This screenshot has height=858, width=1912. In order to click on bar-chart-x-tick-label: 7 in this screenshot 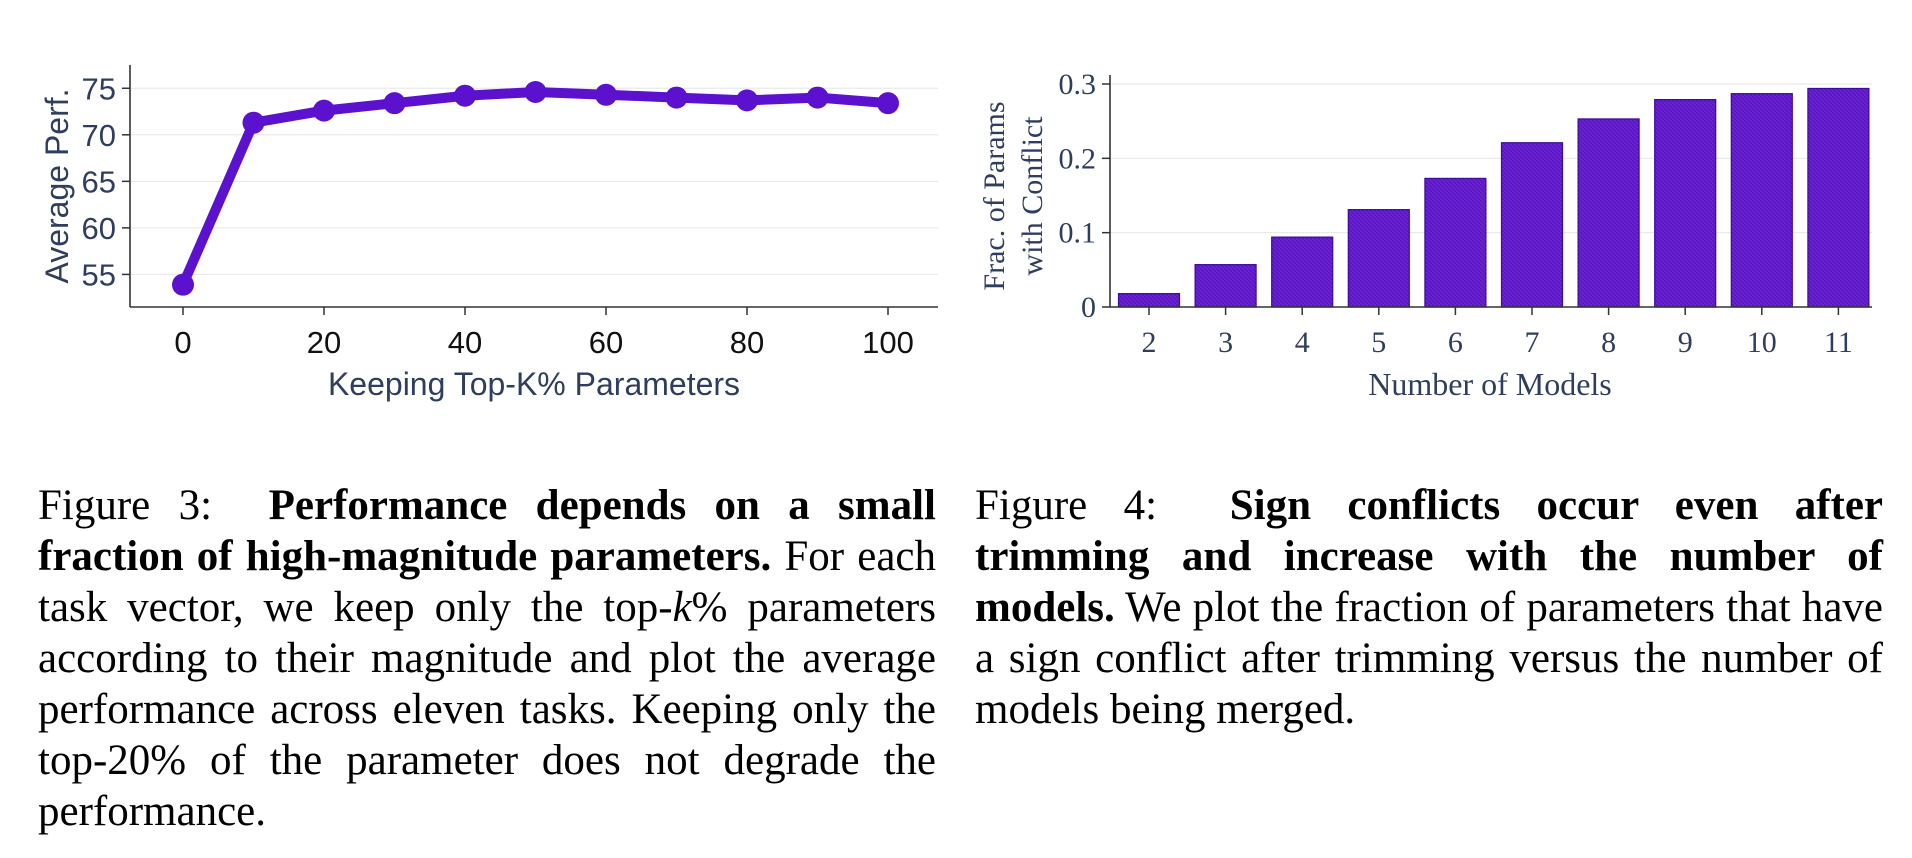, I will do `click(1532, 342)`.